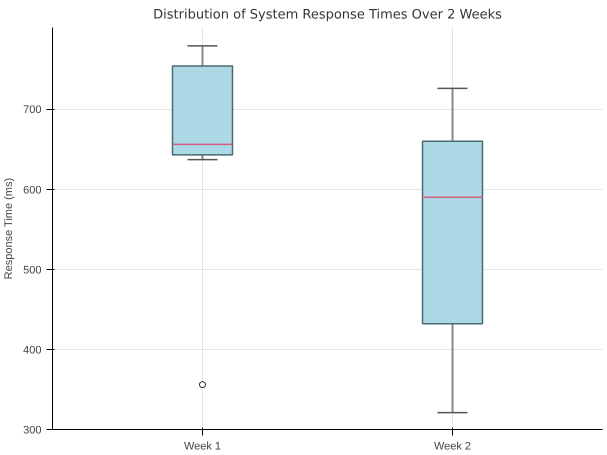 The height and width of the screenshot is (455, 607). I want to click on y-tick-label: 600, so click(32, 190).